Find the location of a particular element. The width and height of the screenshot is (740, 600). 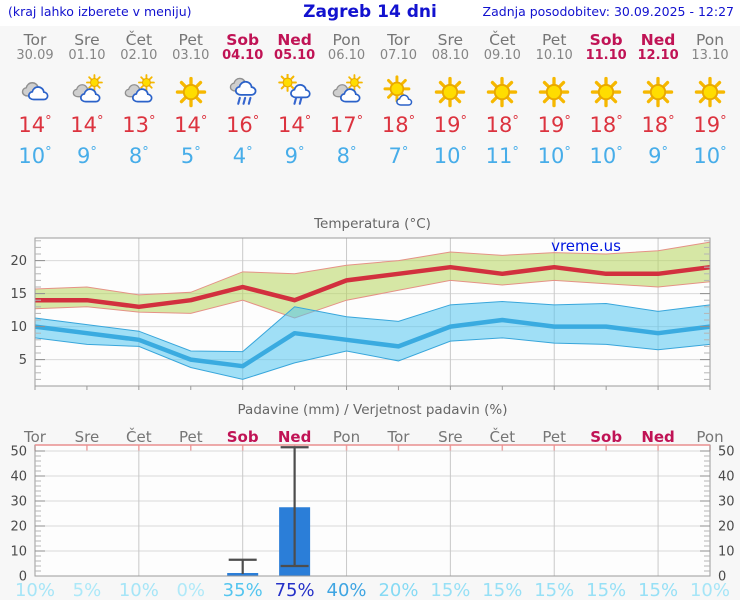

watermark-link: vreme.us is located at coordinates (586, 246).